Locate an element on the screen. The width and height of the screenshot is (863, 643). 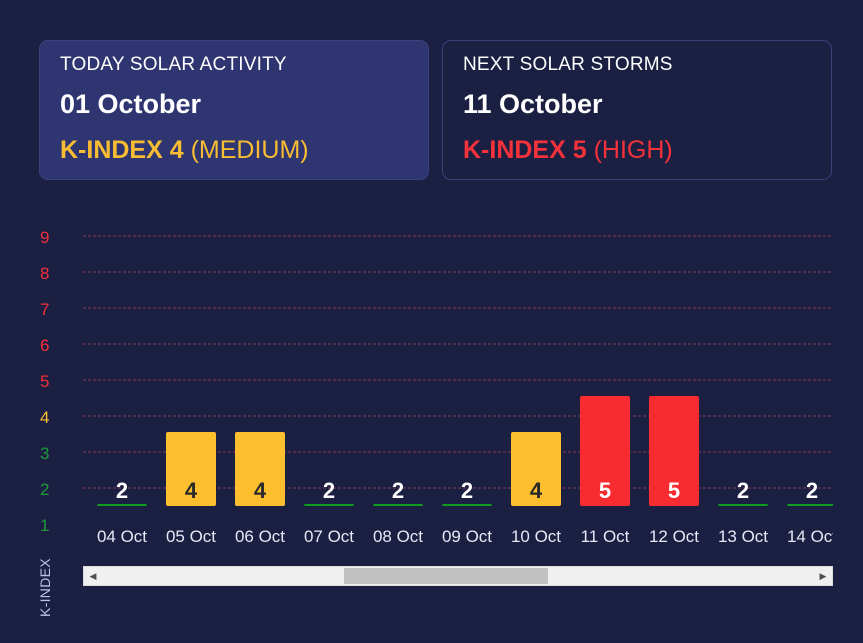
bar-13-oct is located at coordinates (743, 505).